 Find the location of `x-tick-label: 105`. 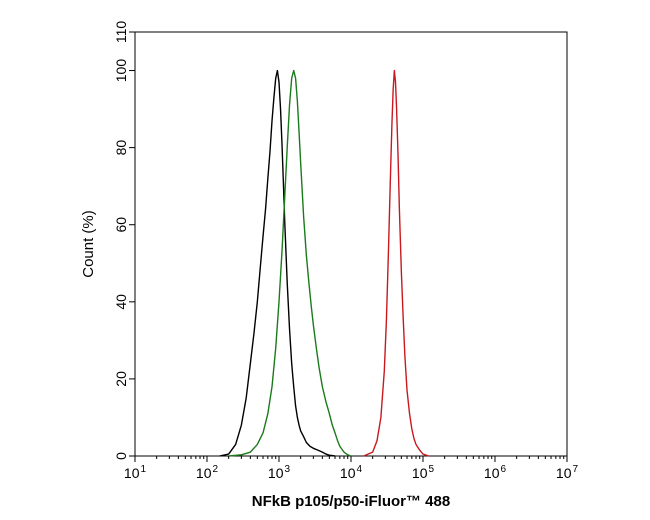

x-tick-label: 105 is located at coordinates (423, 472).